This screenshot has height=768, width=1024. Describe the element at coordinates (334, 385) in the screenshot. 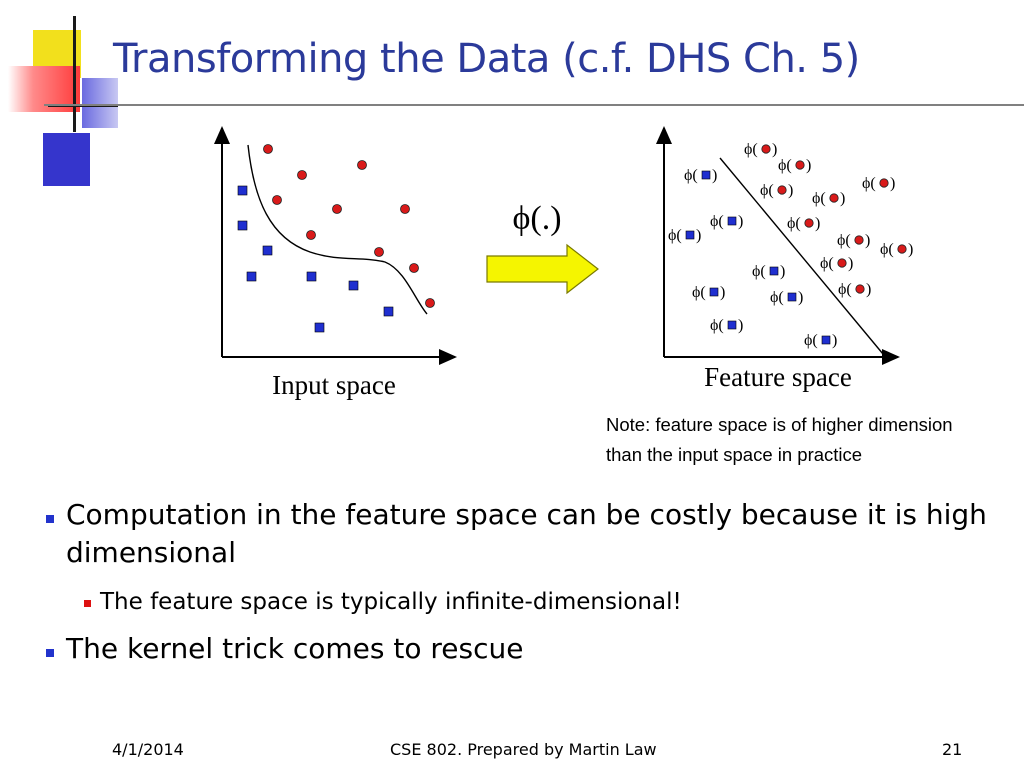

I see `input-space-label: Input space` at that location.